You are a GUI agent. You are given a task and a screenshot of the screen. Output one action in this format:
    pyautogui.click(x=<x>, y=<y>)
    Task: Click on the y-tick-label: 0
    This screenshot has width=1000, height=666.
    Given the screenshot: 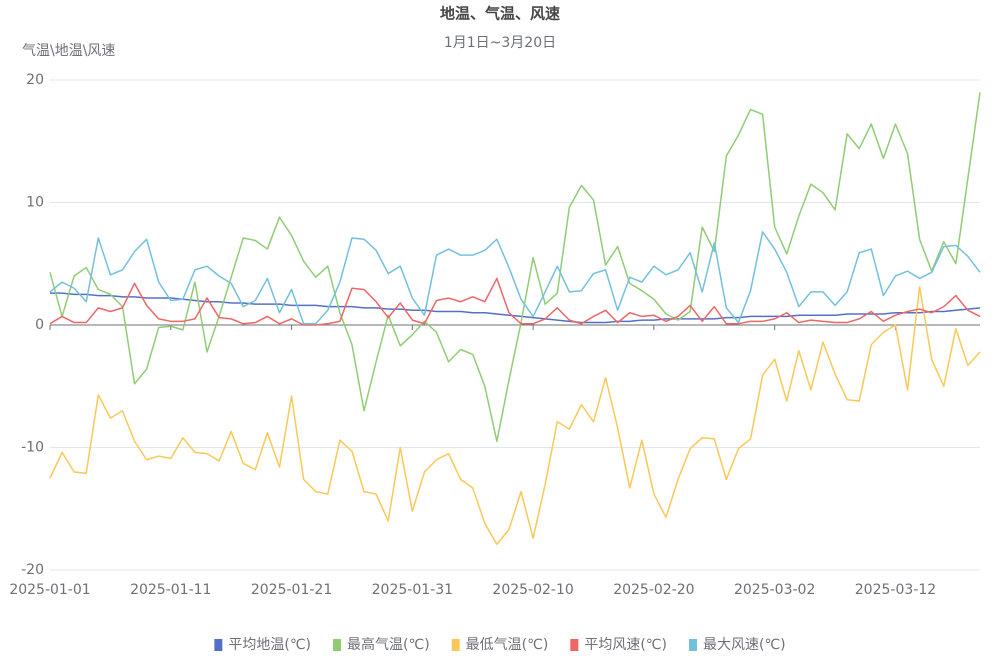 What is the action you would take?
    pyautogui.click(x=39, y=325)
    